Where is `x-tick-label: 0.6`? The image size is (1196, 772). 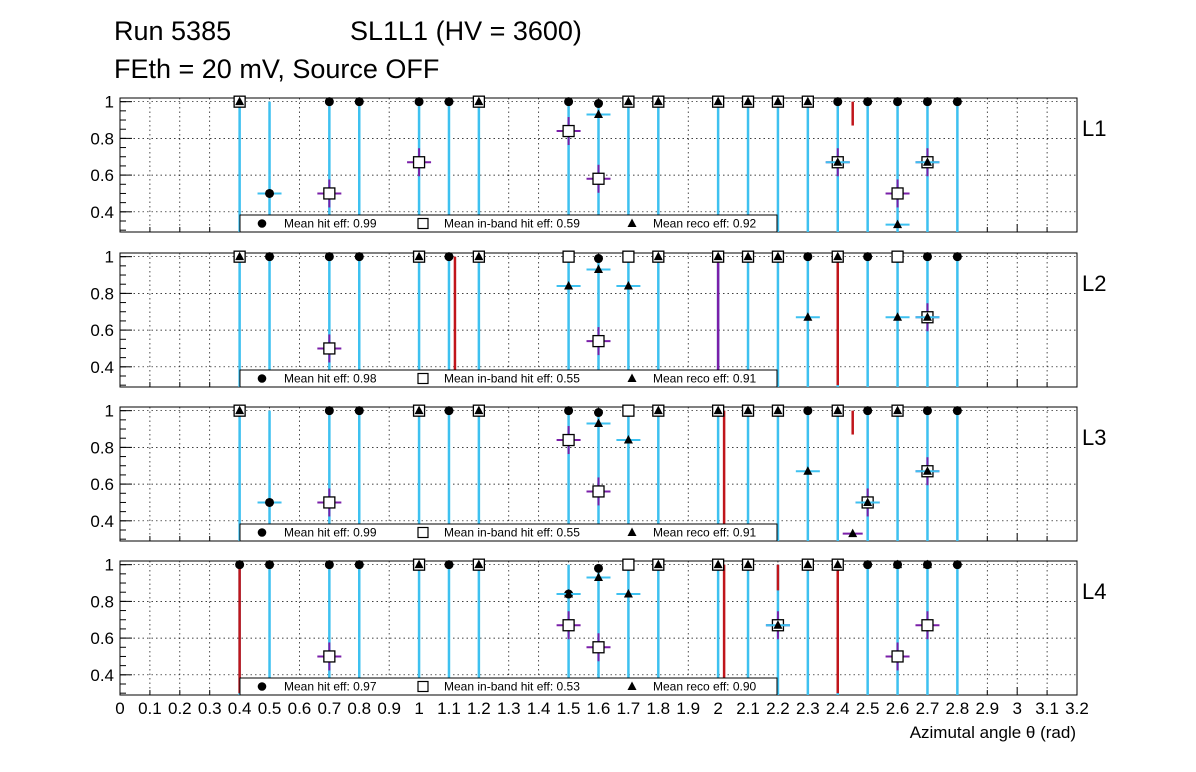 x-tick-label: 0.6 is located at coordinates (300, 708).